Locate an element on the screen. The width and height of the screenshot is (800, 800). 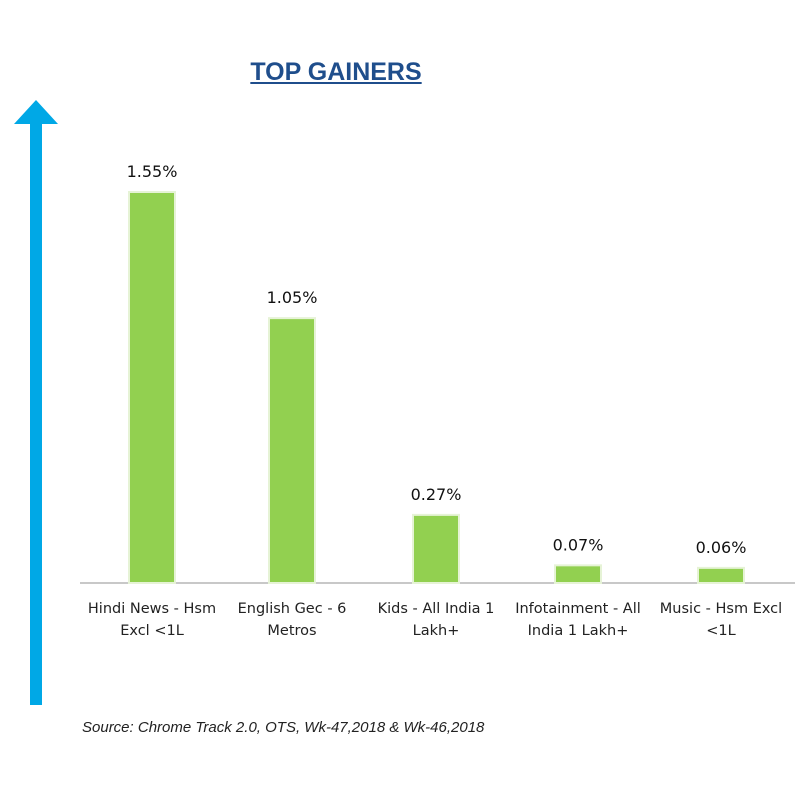
category-label-1-line-1: Hindi News - Hsm is located at coordinates (152, 609).